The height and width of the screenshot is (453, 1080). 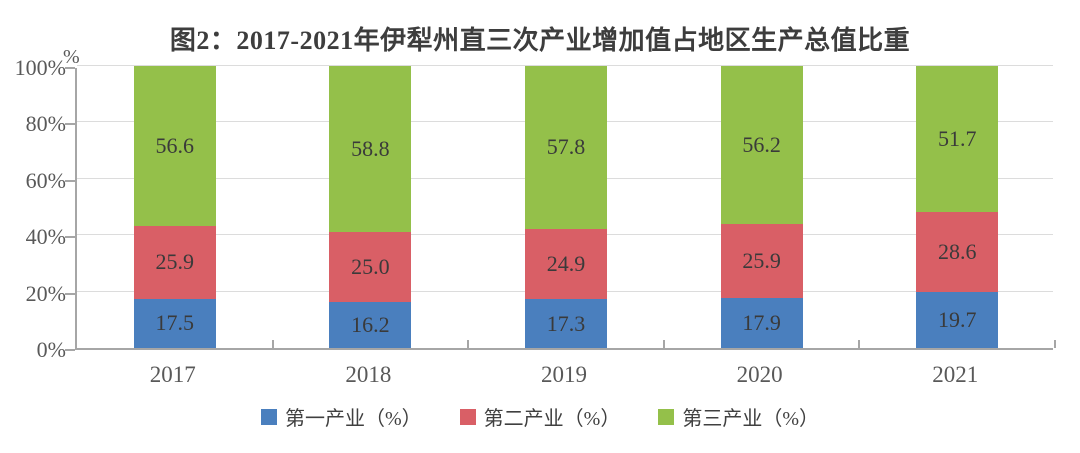 I want to click on segment-2018-series3: 58.8, so click(x=370, y=149).